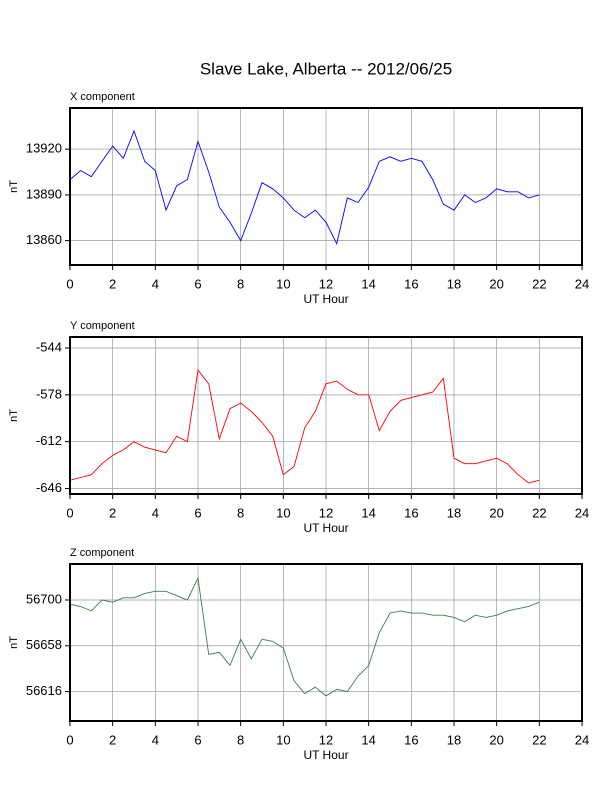 Image resolution: width=612 pixels, height=792 pixels. I want to click on panel-title: Y component, so click(102, 326).